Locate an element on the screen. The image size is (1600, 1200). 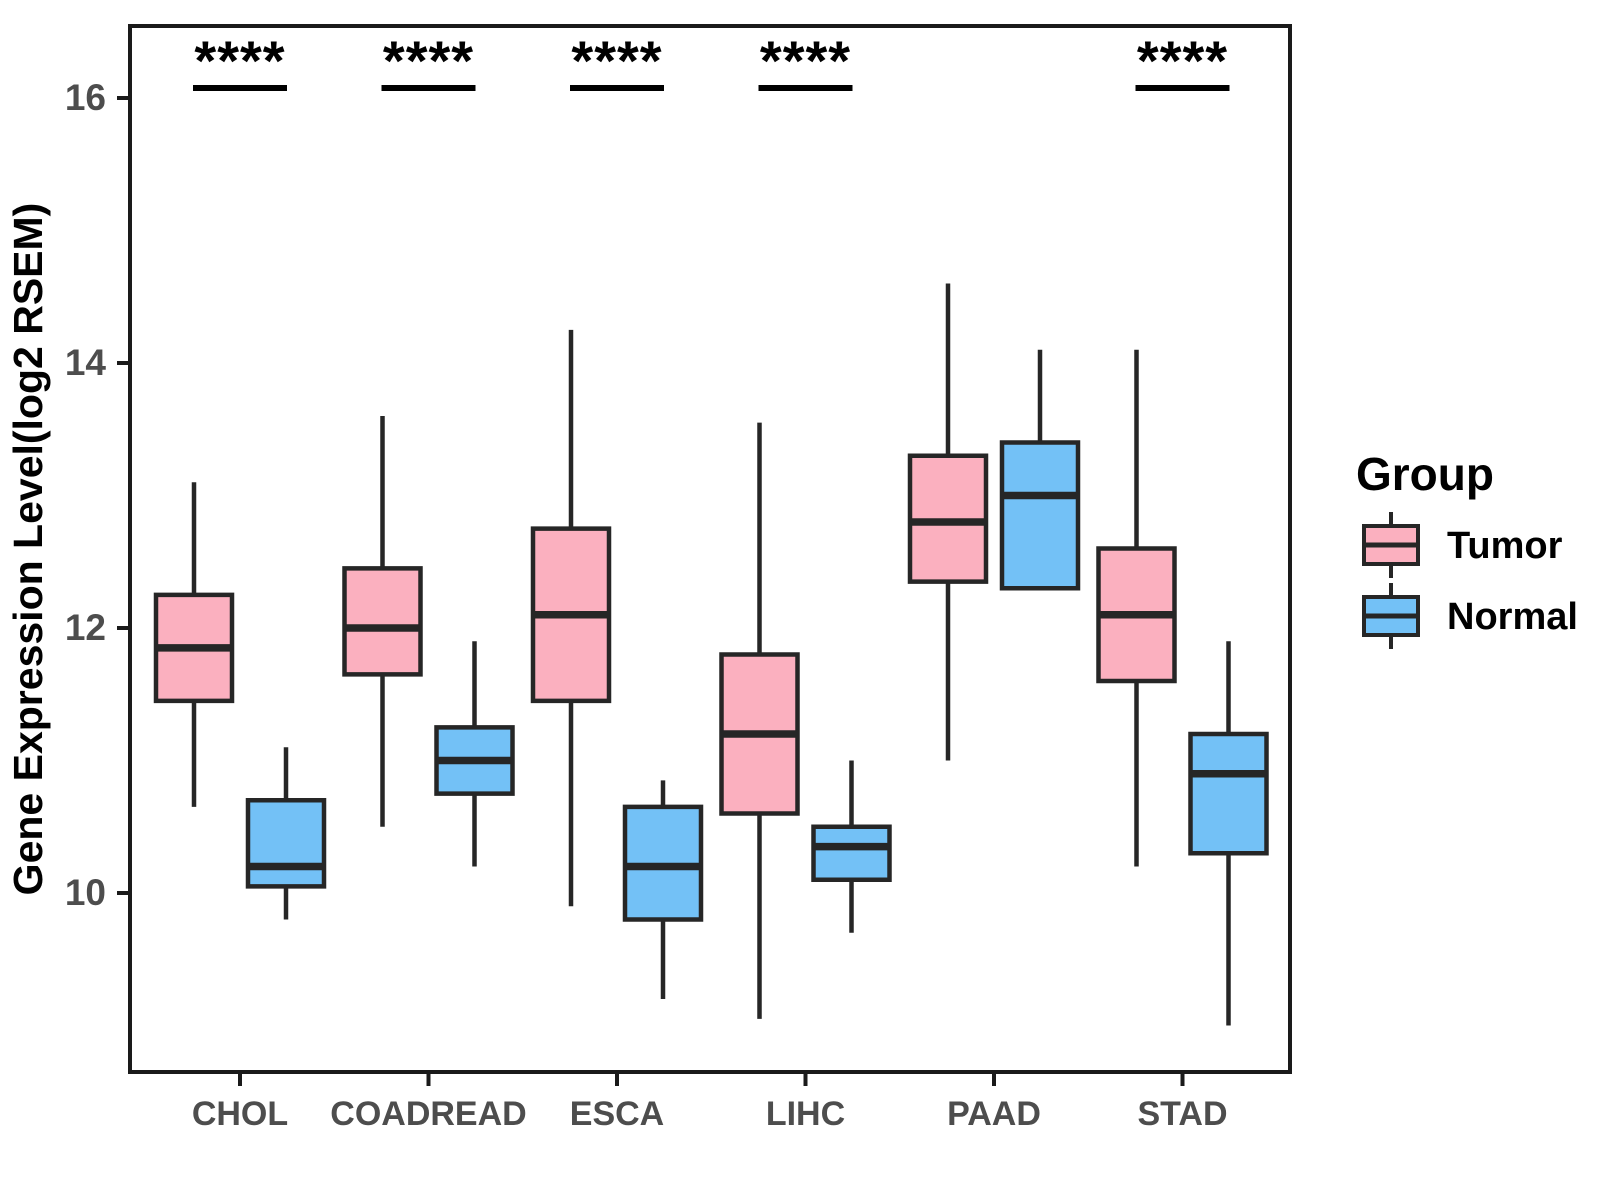
legend: Group Tumor Normal is located at coordinates (1467, 548).